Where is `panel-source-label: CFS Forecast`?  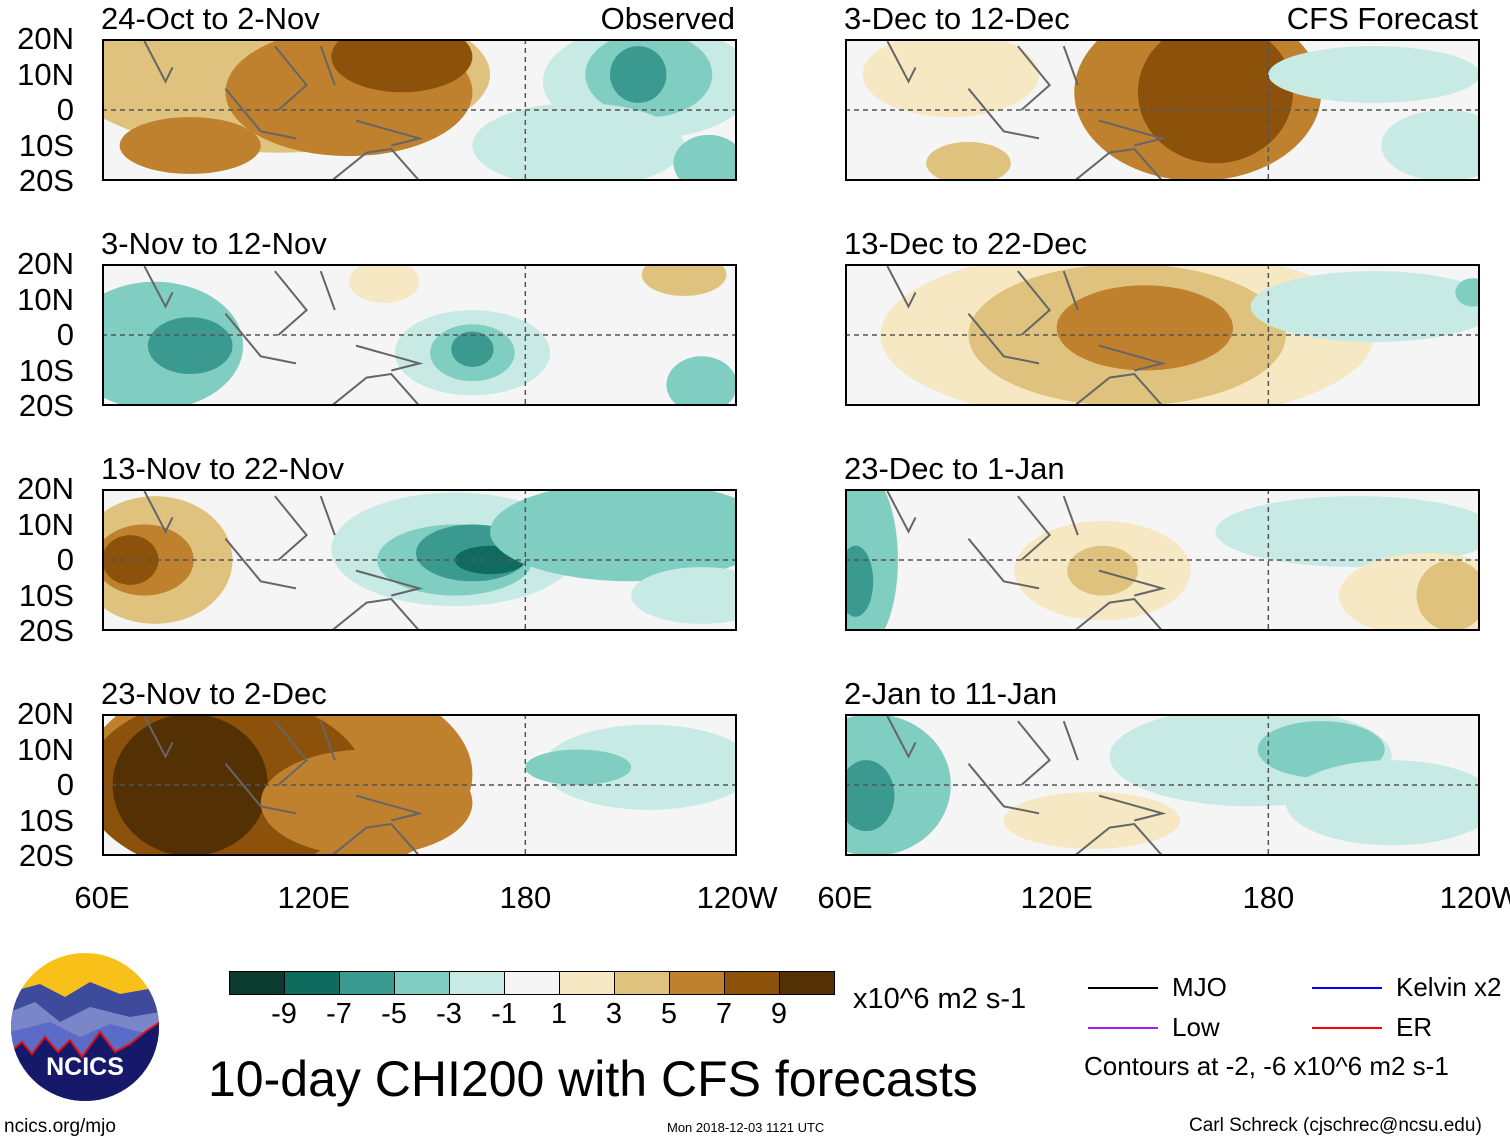
panel-source-label: CFS Forecast is located at coordinates (1382, 18).